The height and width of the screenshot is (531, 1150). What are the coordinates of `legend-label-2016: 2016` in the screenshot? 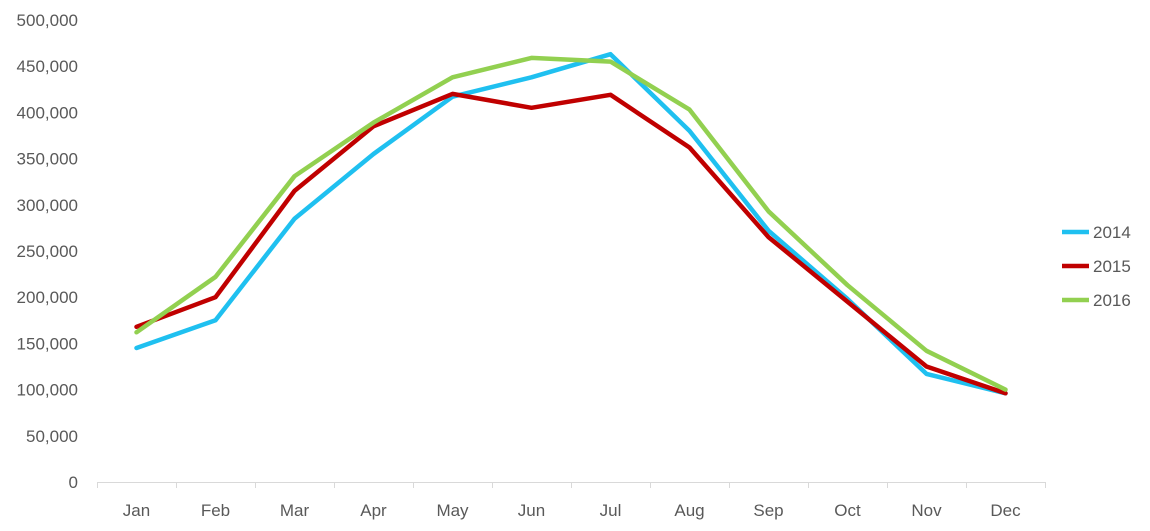 It's located at (1112, 300).